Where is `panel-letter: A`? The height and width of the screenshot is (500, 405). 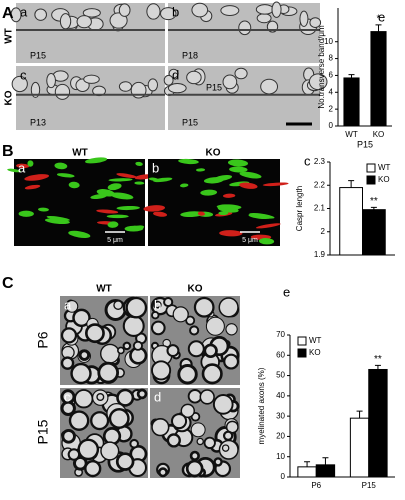
panel-letter: A is located at coordinates (8, 13).